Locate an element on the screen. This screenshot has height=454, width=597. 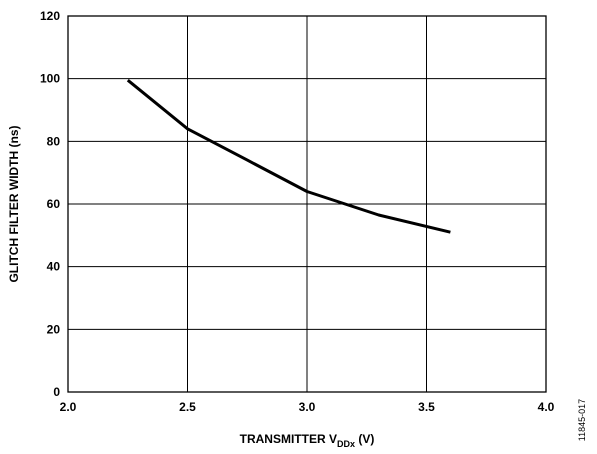
x-tick-label: 3.0 is located at coordinates (307, 407).